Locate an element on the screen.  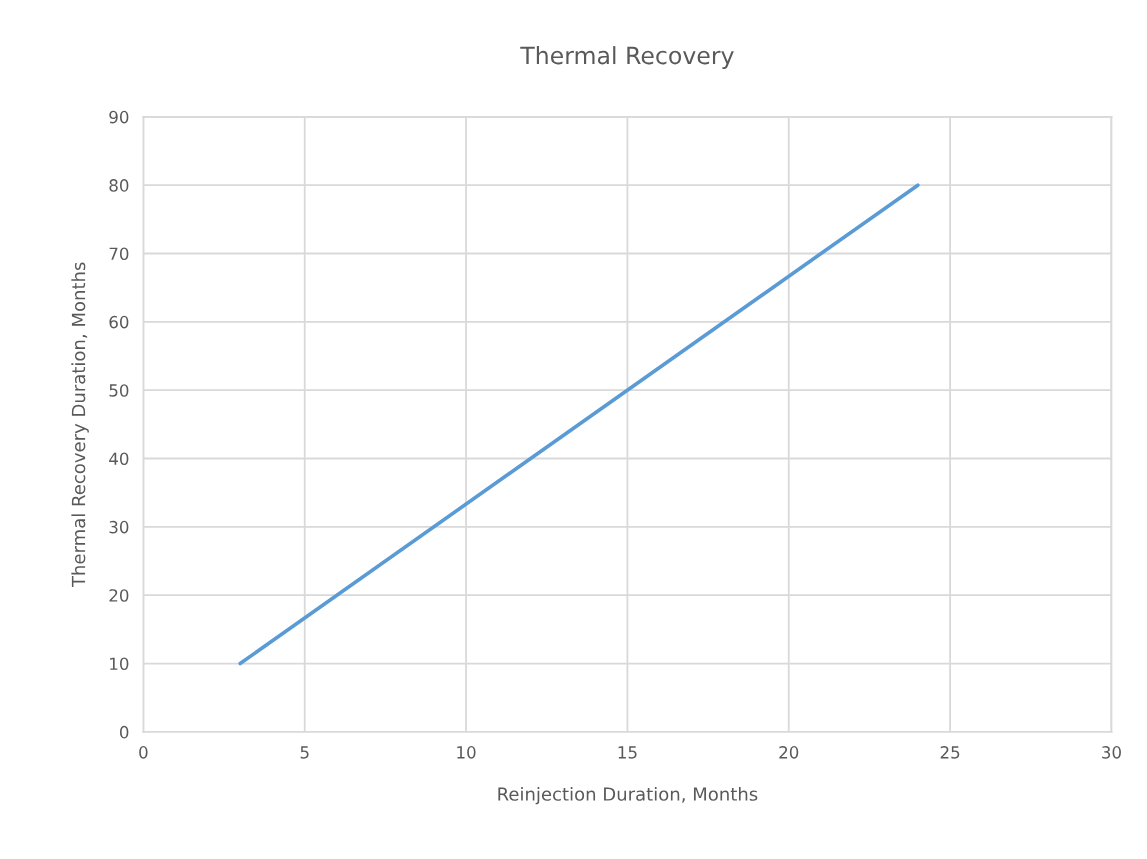
y-tick-label: 0 is located at coordinates (124, 732).